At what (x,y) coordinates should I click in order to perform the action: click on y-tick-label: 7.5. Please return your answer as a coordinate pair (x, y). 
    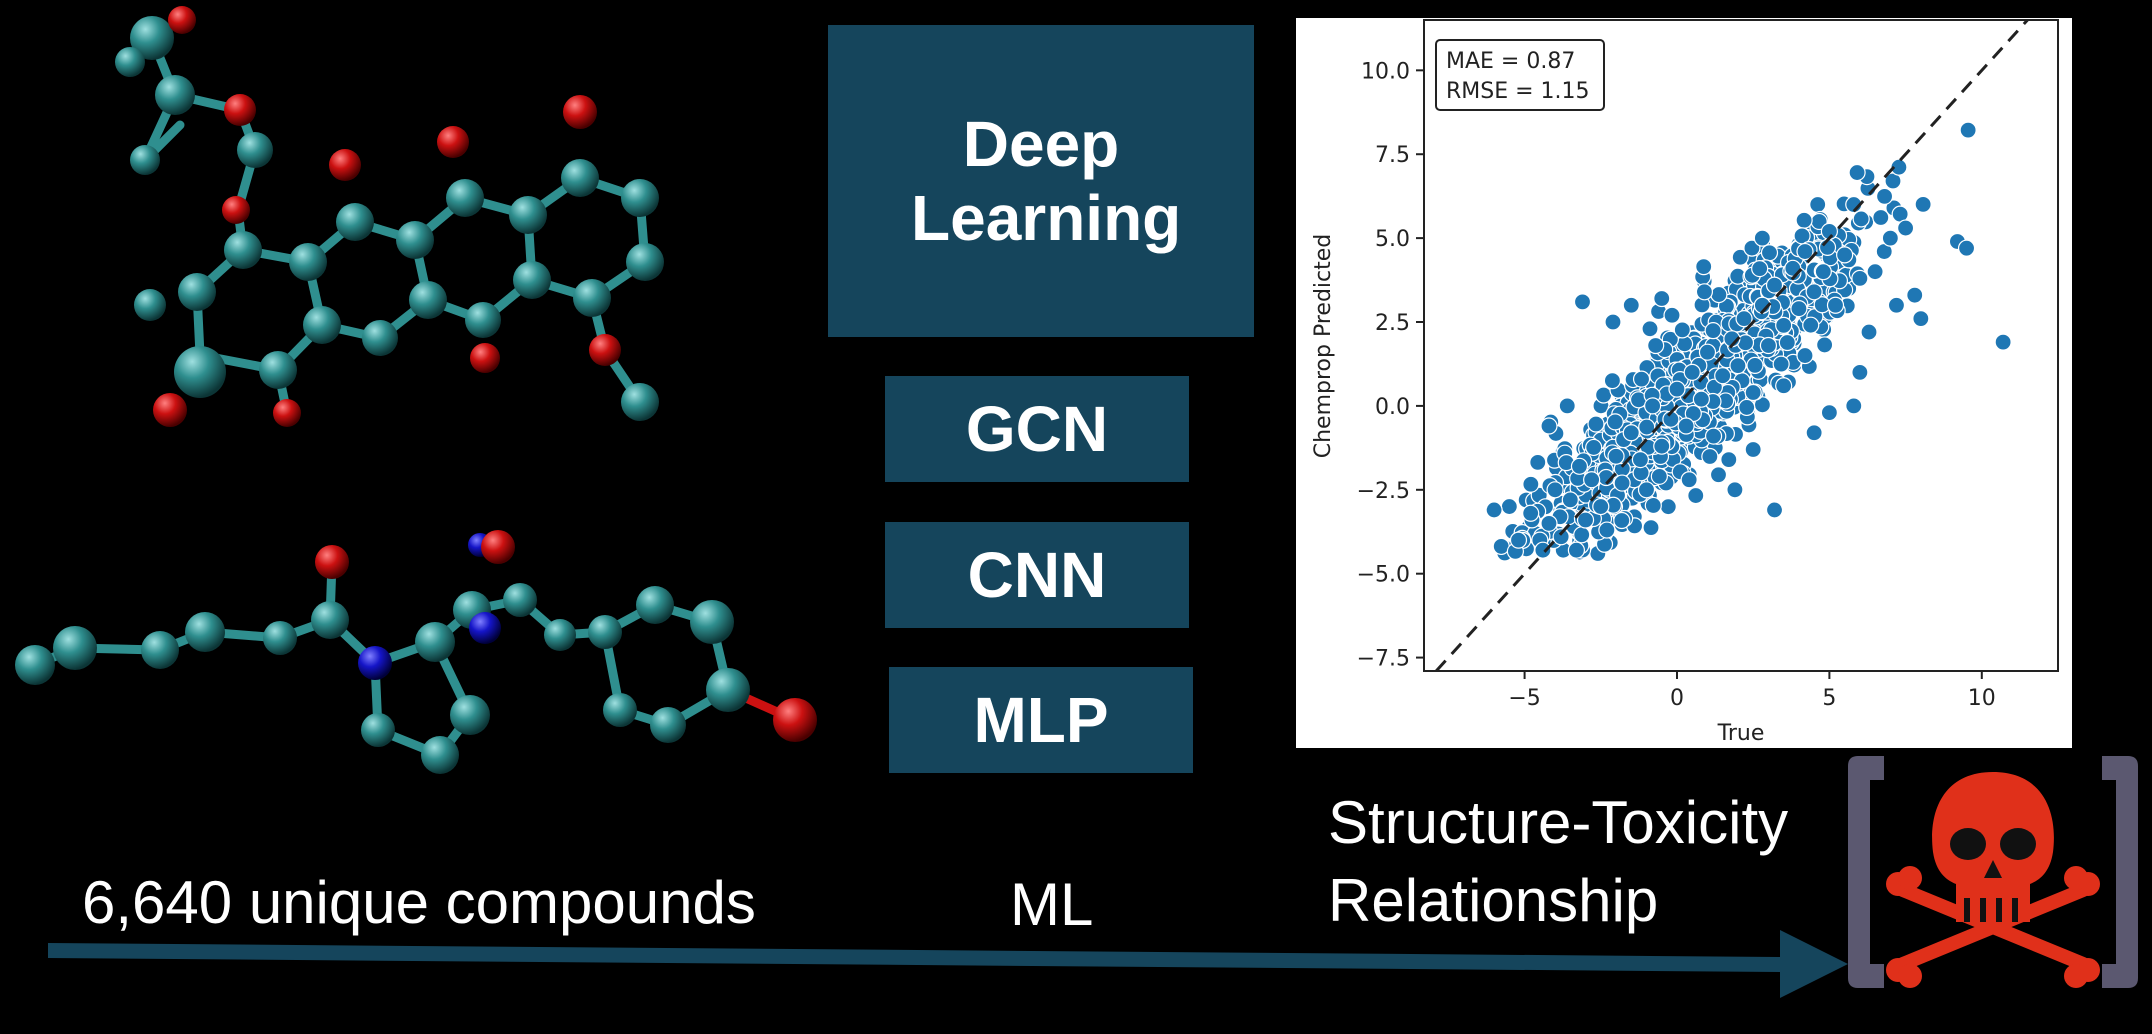
    Looking at the image, I should click on (1392, 155).